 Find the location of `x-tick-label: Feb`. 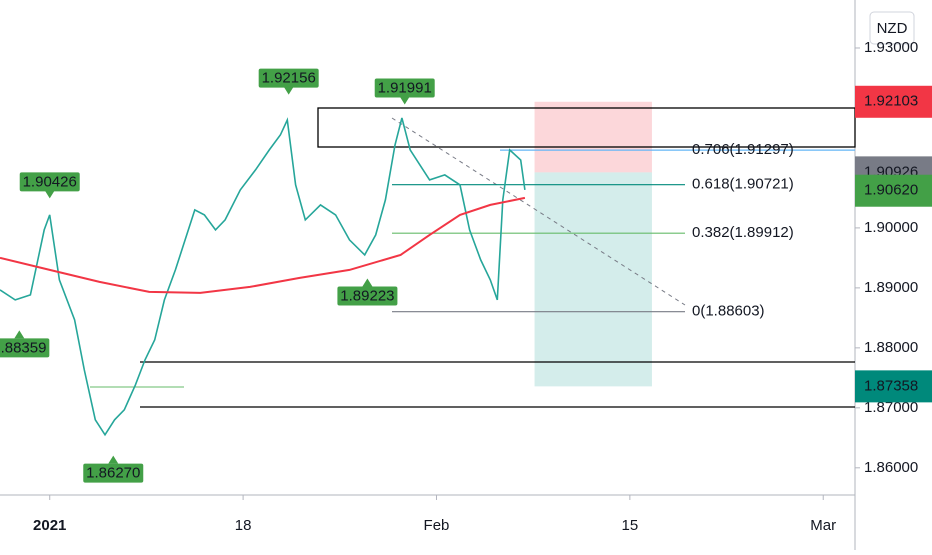

x-tick-label: Feb is located at coordinates (437, 525).